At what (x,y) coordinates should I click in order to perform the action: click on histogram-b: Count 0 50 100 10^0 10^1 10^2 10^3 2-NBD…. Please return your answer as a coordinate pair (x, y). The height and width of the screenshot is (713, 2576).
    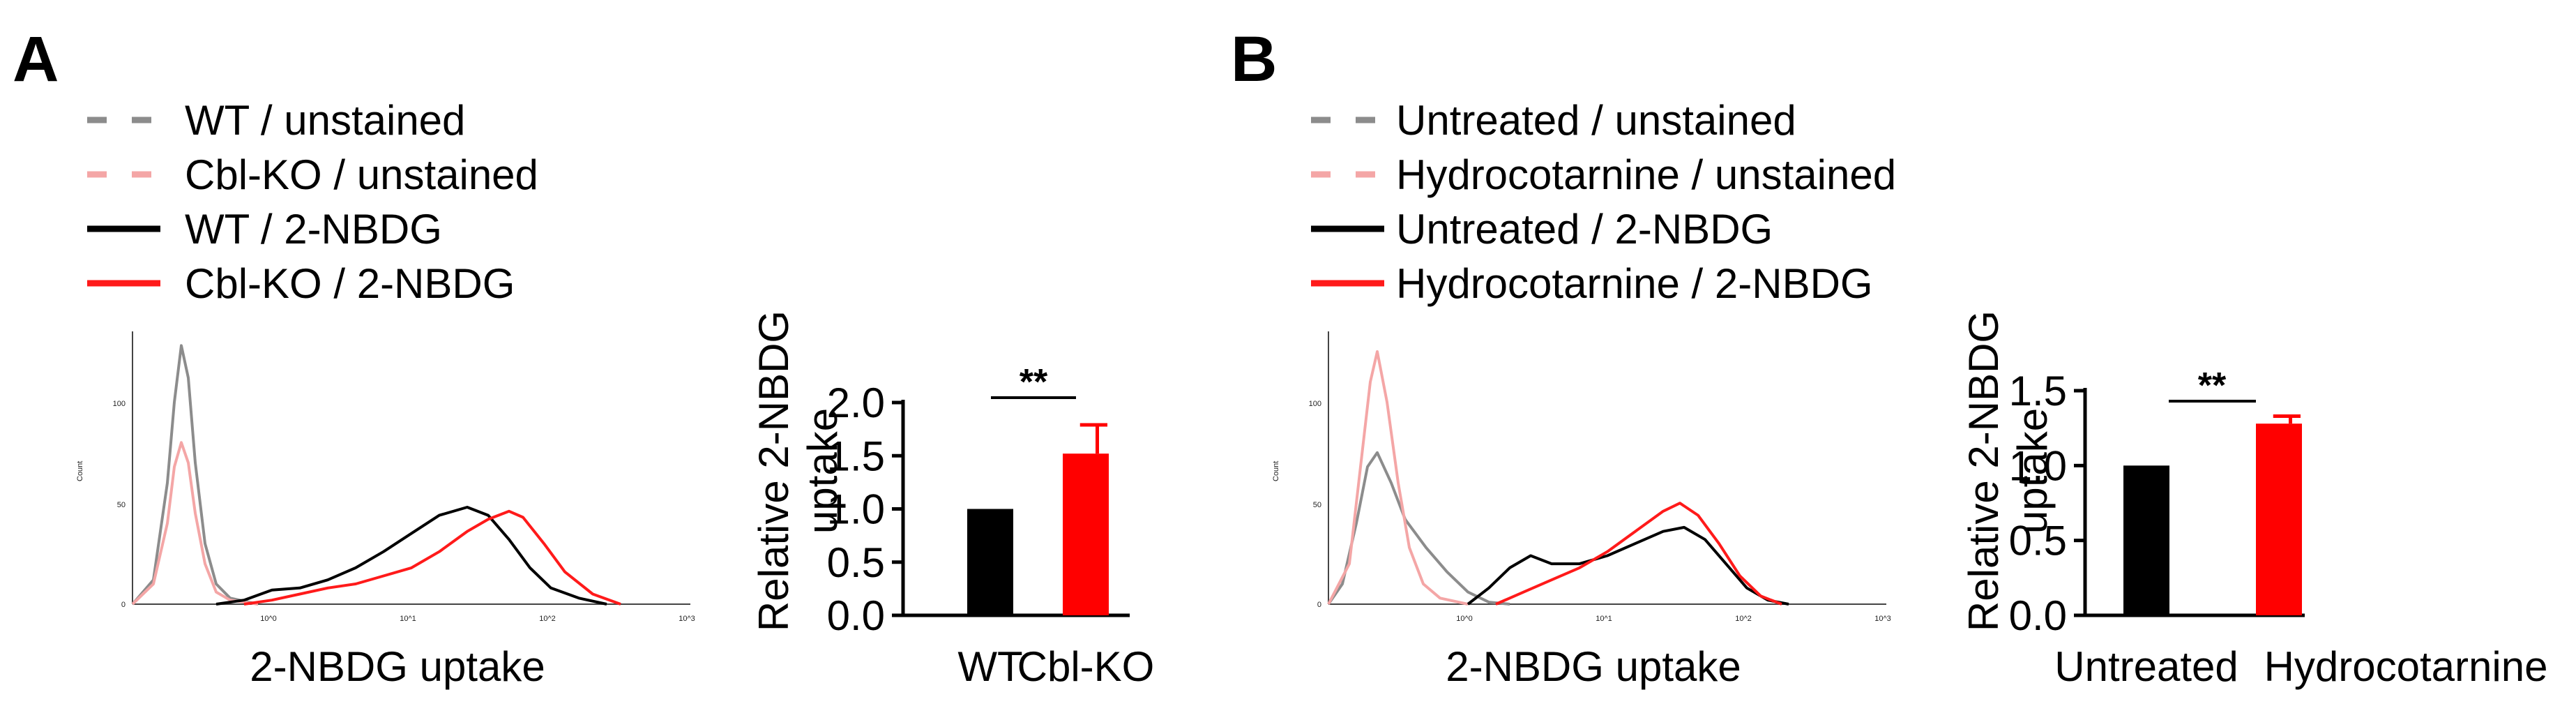
    Looking at the image, I should click on (1581, 510).